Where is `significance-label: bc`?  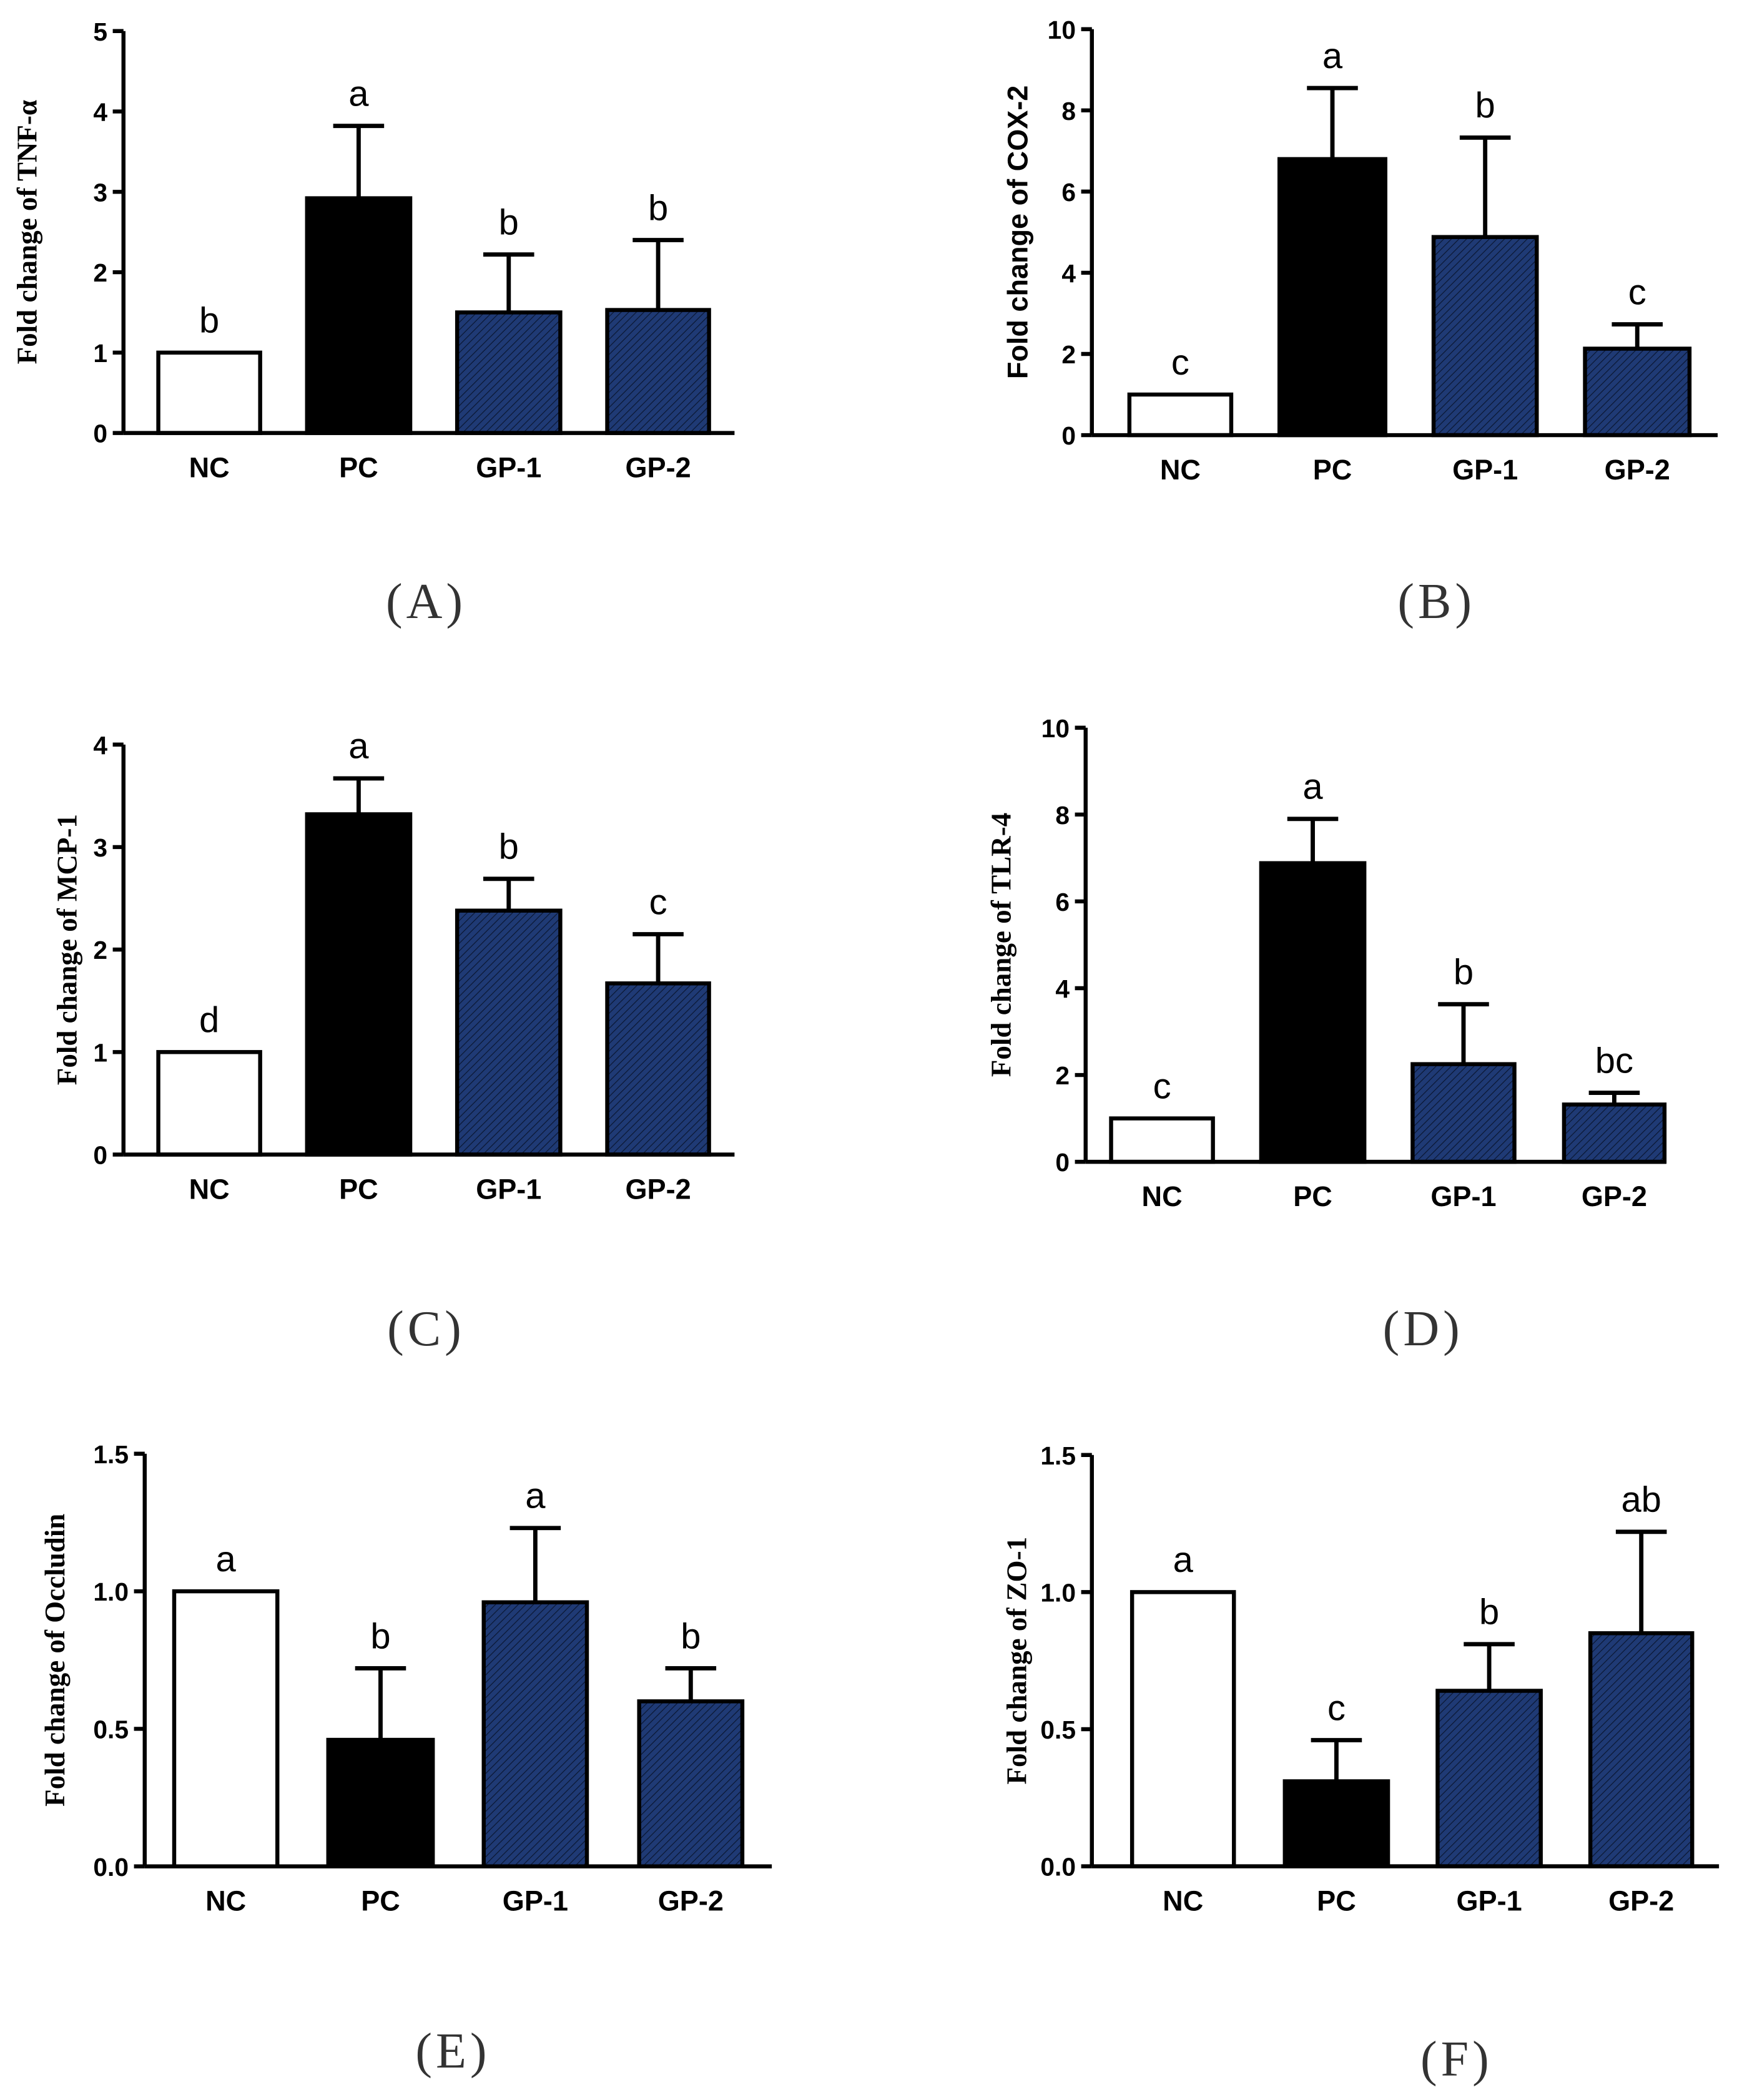 significance-label: bc is located at coordinates (1614, 1061).